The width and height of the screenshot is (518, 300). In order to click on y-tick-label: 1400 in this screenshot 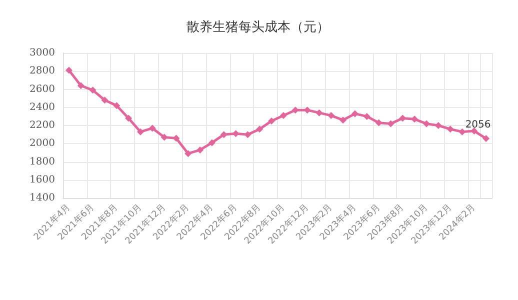, I will do `click(42, 198)`.